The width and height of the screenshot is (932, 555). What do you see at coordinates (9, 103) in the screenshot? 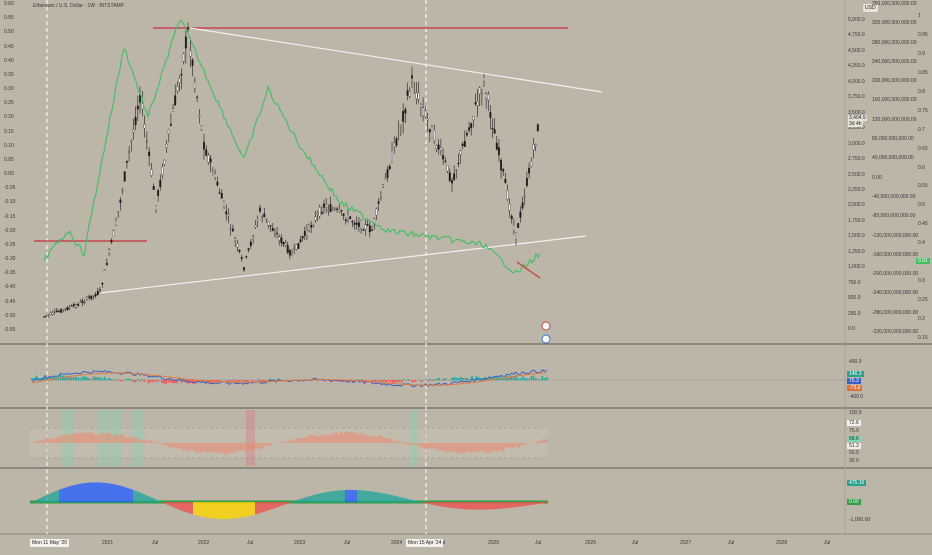
I see `left-axis-tick: 0.25` at bounding box center [9, 103].